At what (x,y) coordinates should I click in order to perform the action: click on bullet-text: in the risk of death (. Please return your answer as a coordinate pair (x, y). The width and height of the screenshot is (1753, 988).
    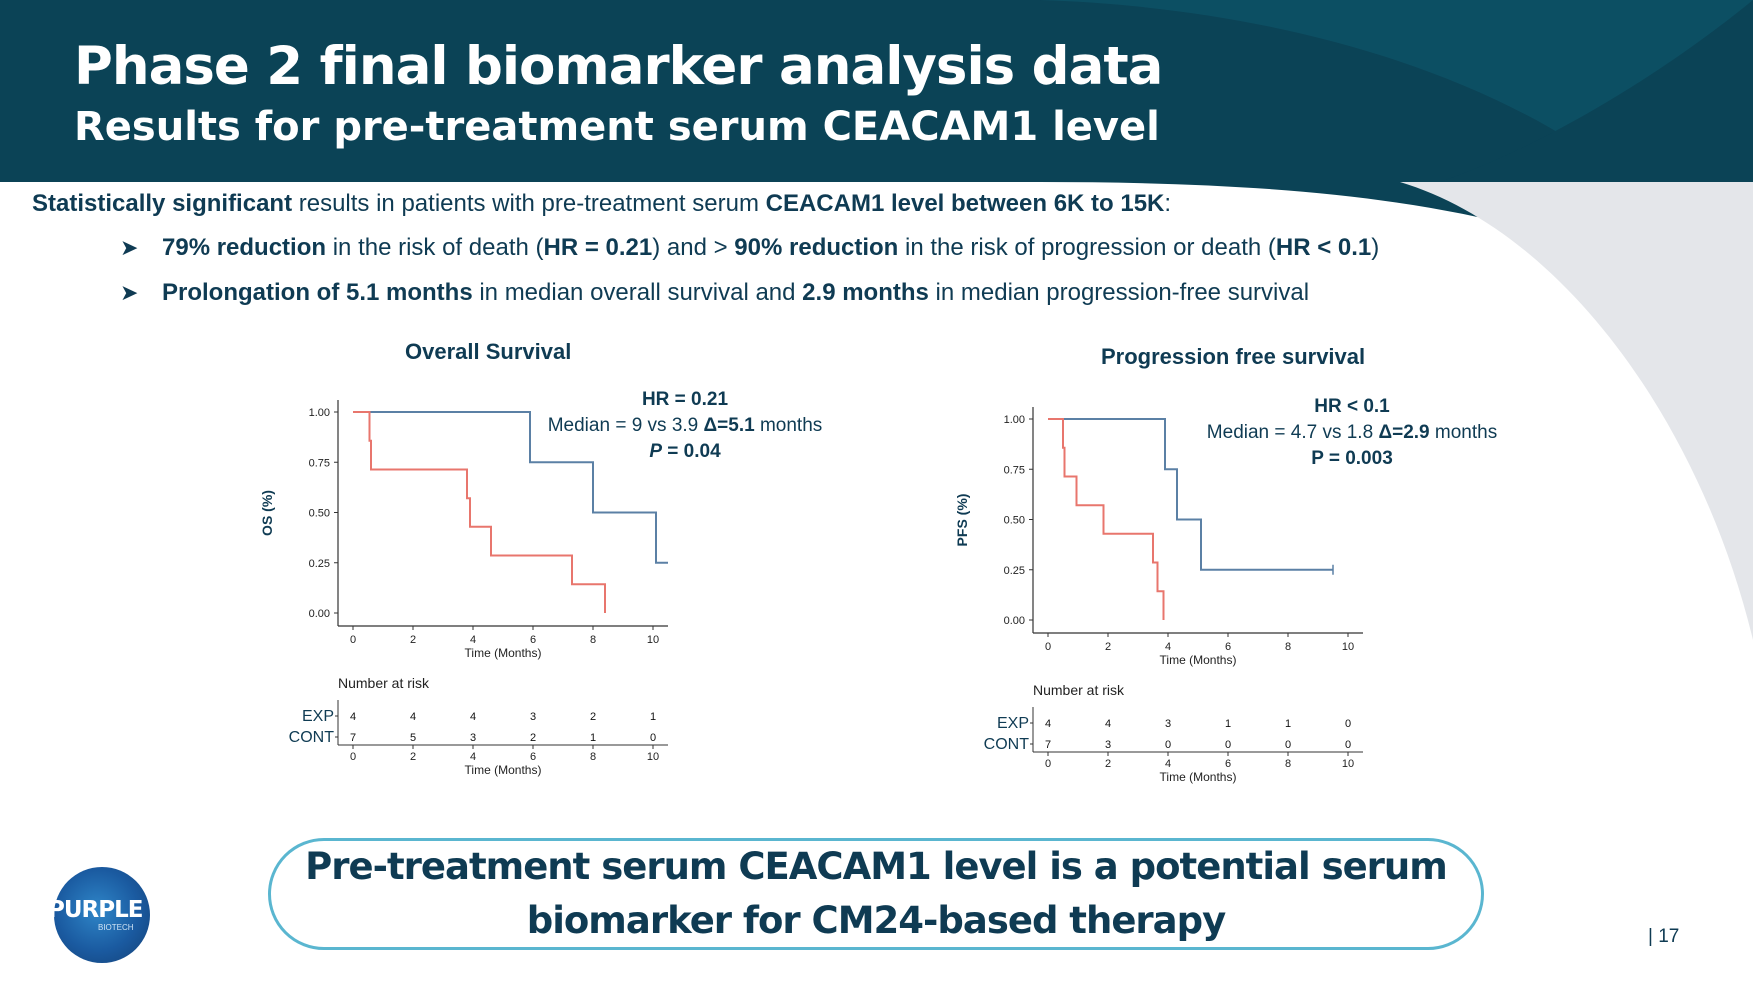
    Looking at the image, I should click on (435, 247).